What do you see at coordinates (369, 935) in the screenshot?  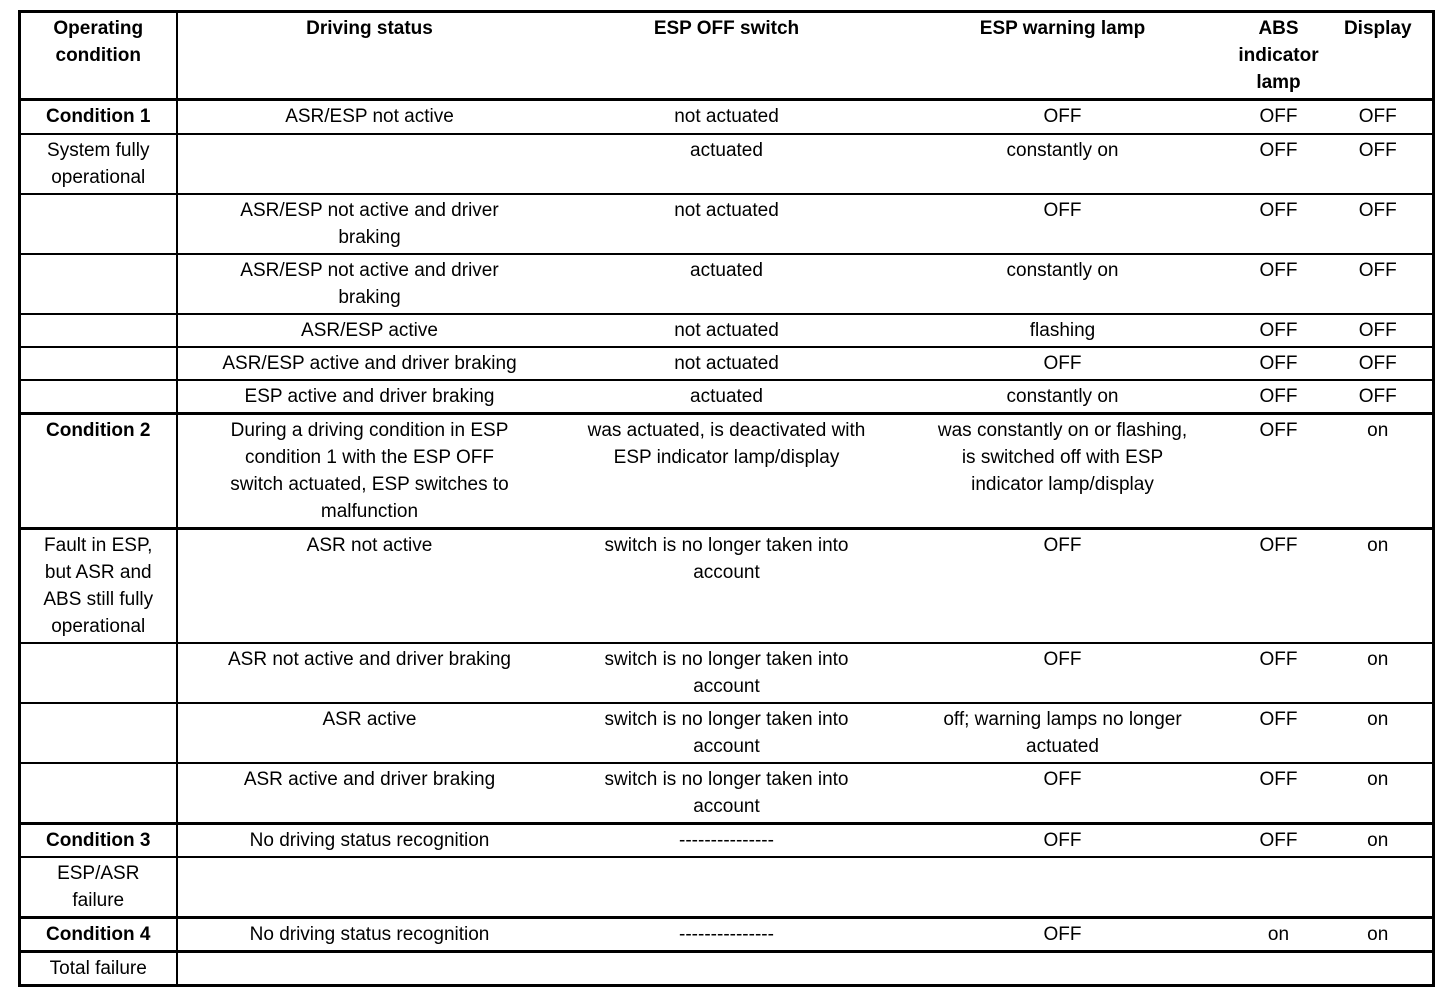 I see `cell-15-driving-status: No driving status recognition` at bounding box center [369, 935].